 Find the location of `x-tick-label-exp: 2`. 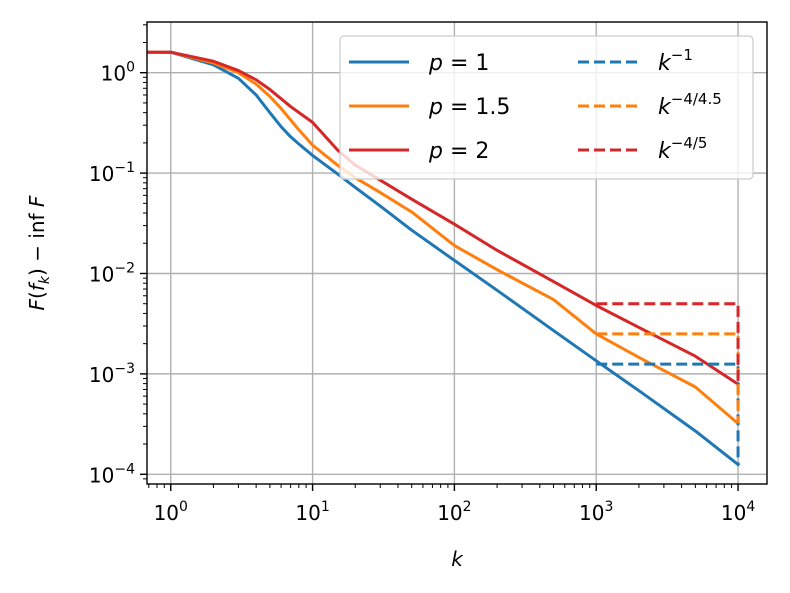

x-tick-label-exp: 2 is located at coordinates (467, 507).